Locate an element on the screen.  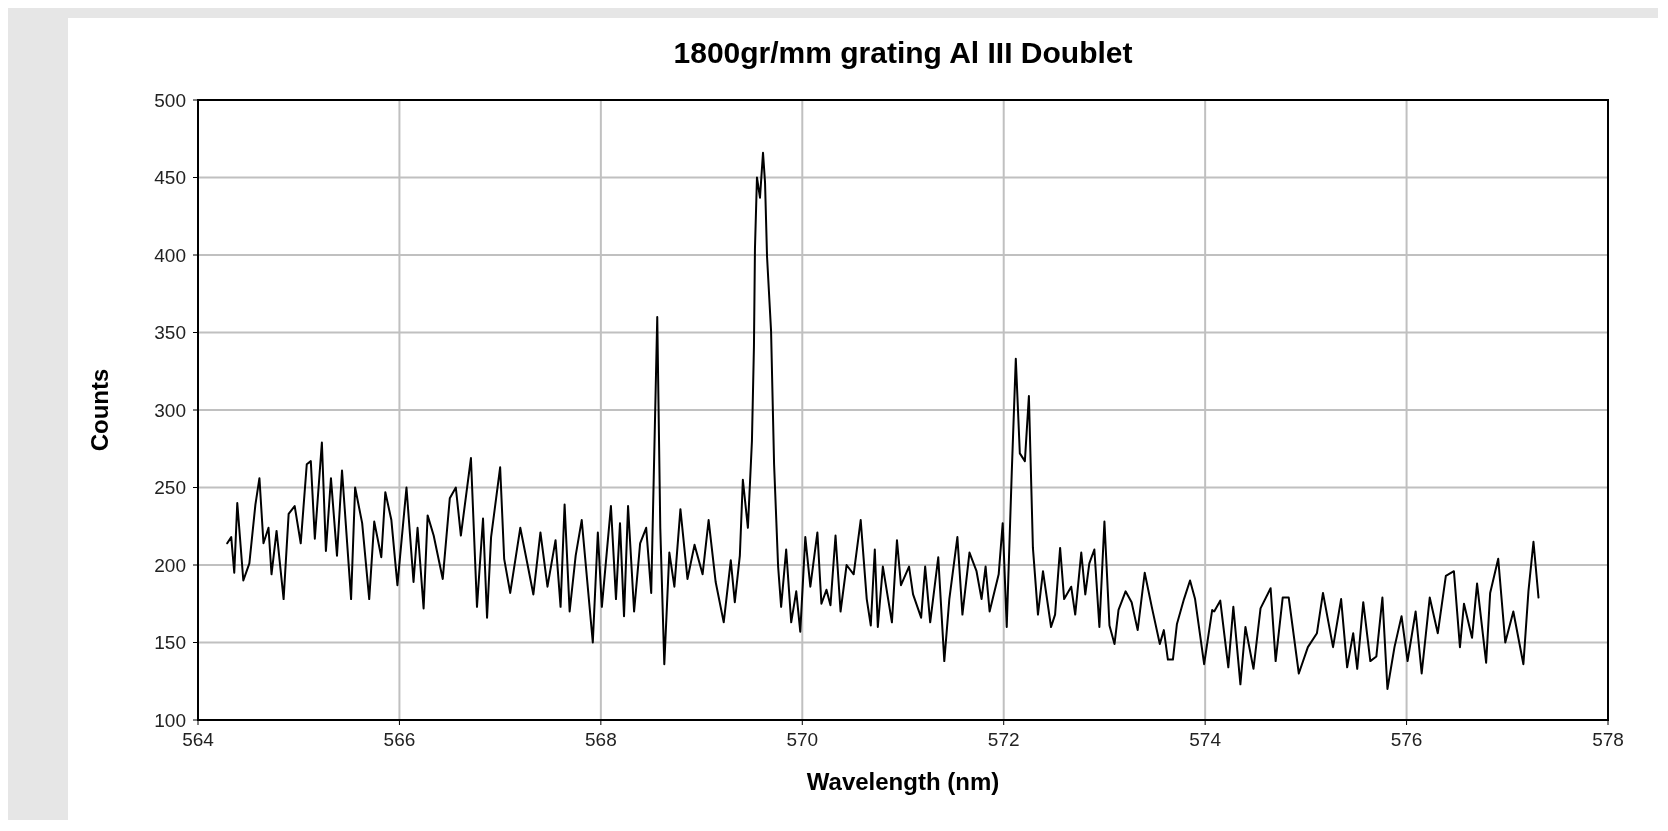
chart-title: 1800gr/mm grating Al III Doublet is located at coordinates (903, 52).